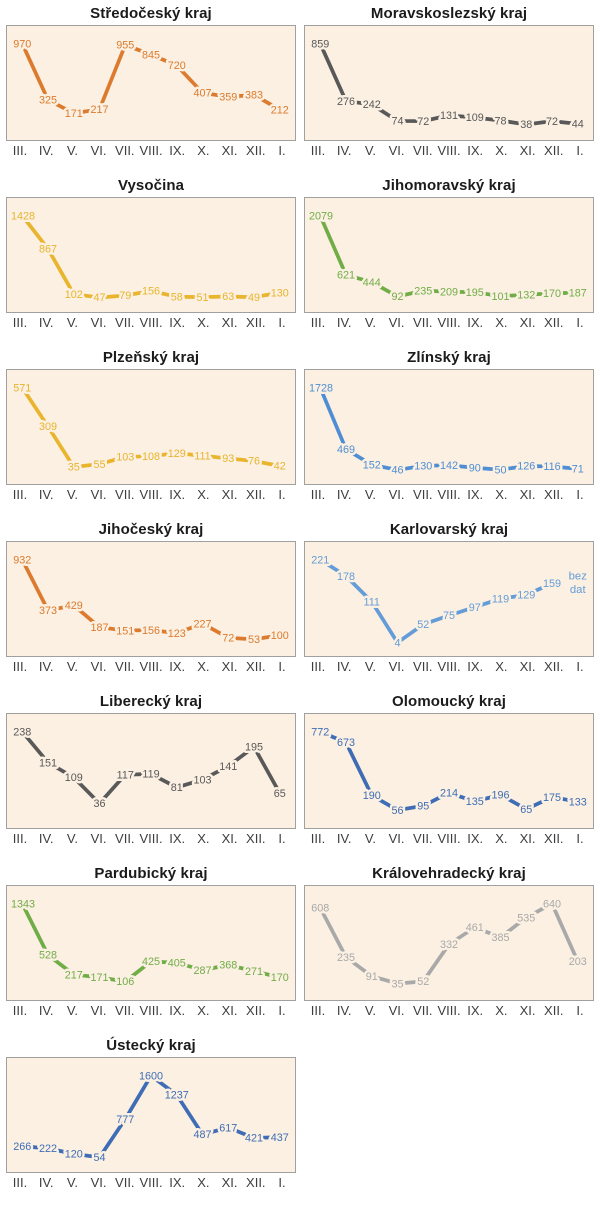 This screenshot has width=600, height=1215. What do you see at coordinates (74, 606) in the screenshot?
I see `data-label: 429` at bounding box center [74, 606].